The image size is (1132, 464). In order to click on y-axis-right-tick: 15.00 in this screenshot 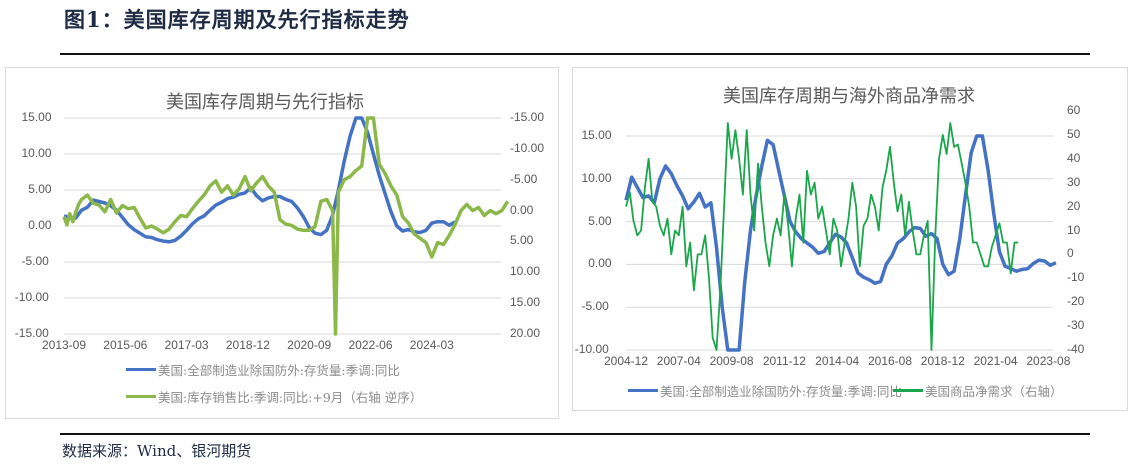, I will do `click(525, 302)`.